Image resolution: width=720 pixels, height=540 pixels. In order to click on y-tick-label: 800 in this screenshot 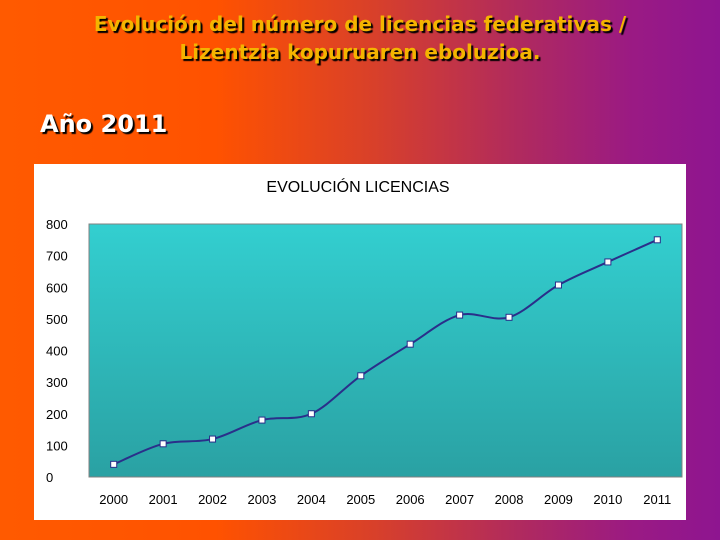, I will do `click(57, 224)`.